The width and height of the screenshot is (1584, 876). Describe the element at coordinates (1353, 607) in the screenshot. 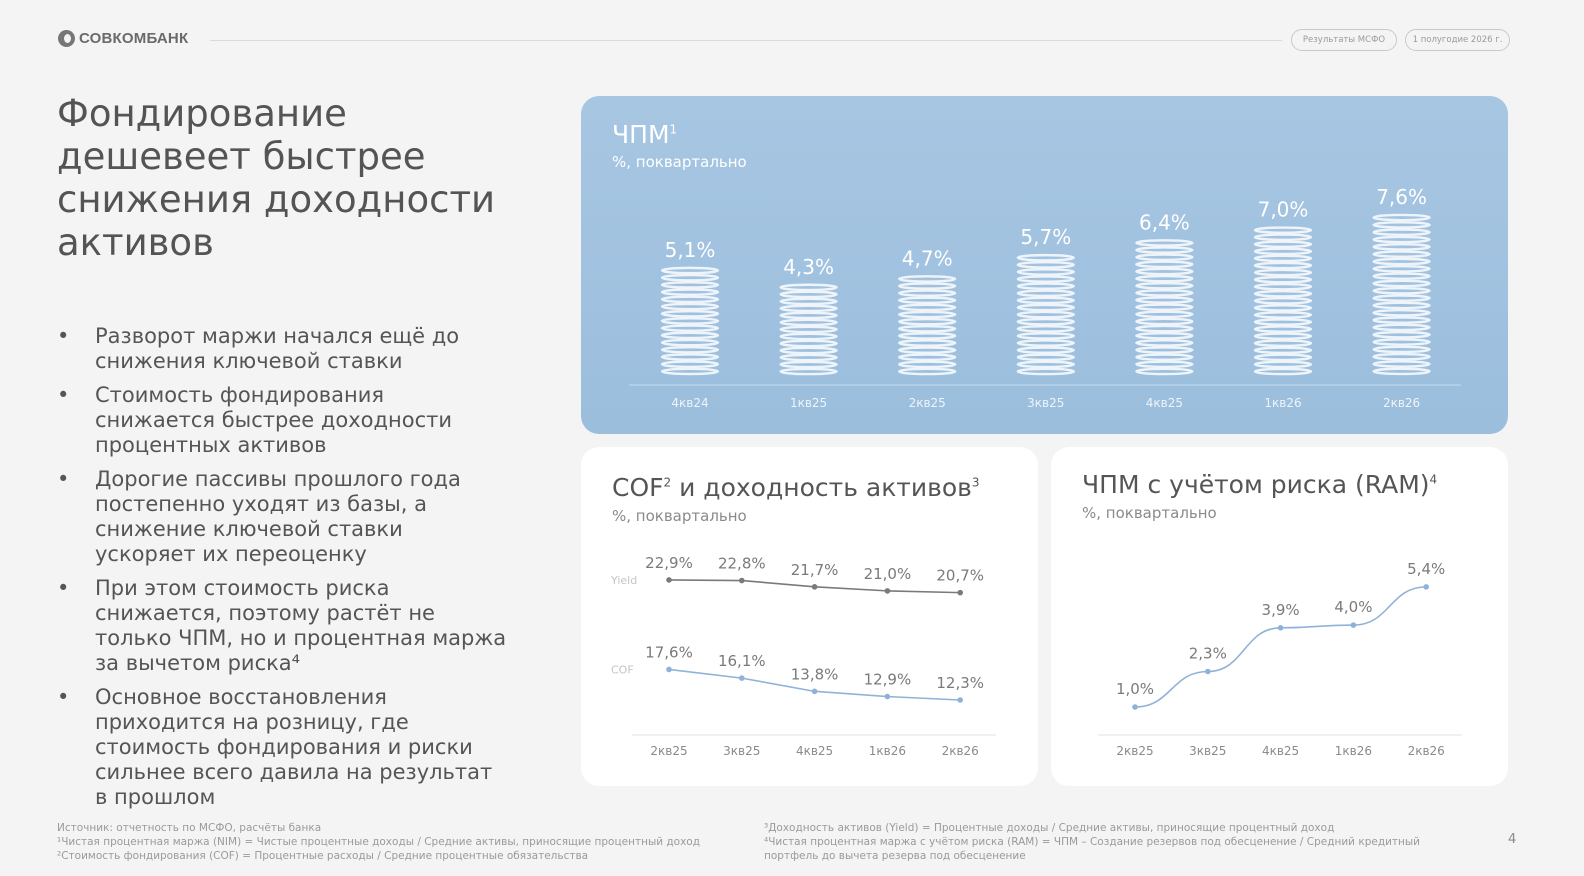

I see `ram-data-label: 4,0%` at that location.